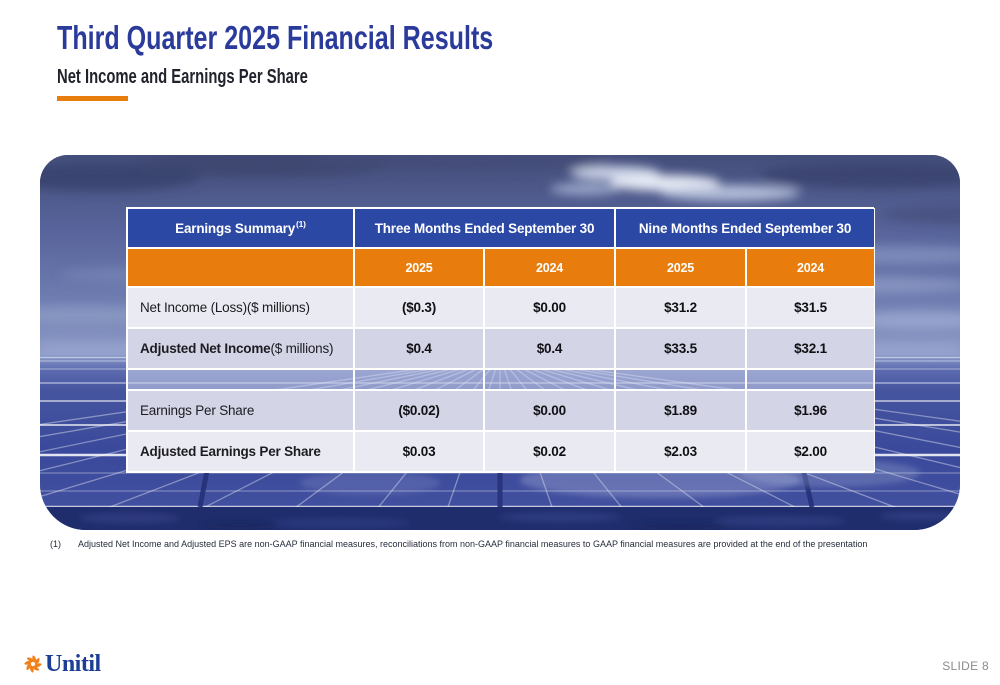 The width and height of the screenshot is (1000, 685). Describe the element at coordinates (745, 228) in the screenshot. I see `table-header-nine-months: Nine Months Ended September 30` at that location.